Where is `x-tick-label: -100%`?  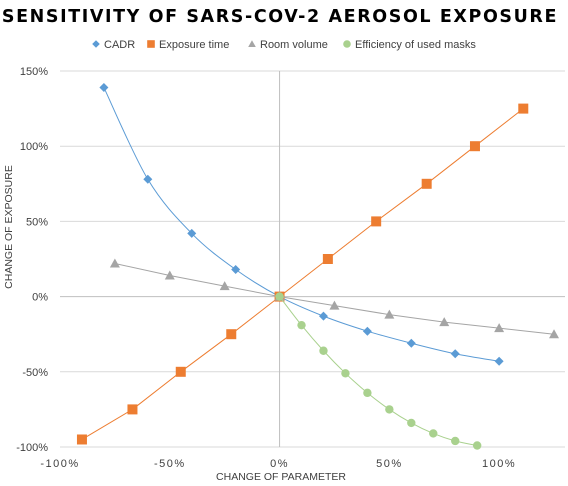 x-tick-label: -100% is located at coordinates (59, 464).